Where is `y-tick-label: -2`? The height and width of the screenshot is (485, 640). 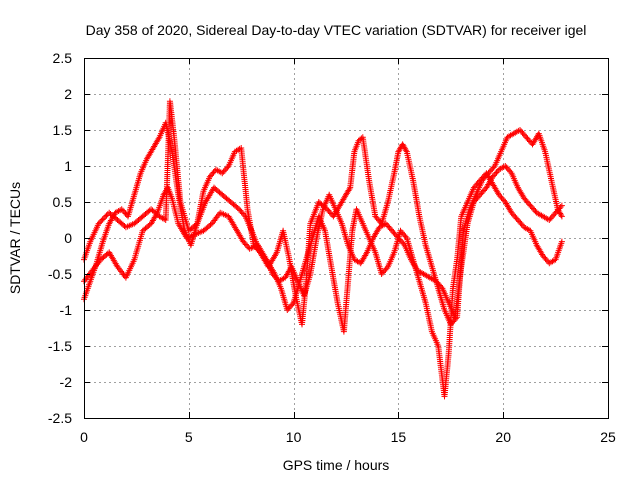 y-tick-label: -2 is located at coordinates (66, 382).